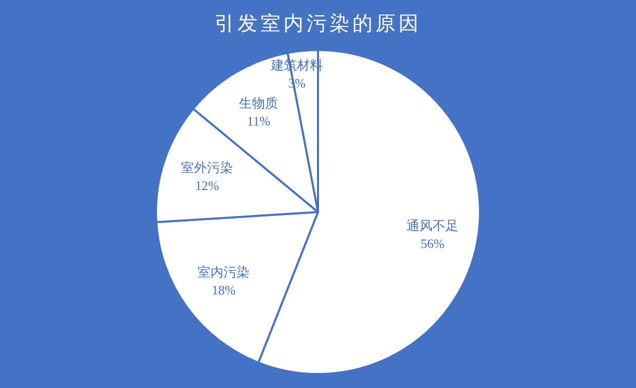 The width and height of the screenshot is (636, 388). What do you see at coordinates (224, 290) in the screenshot?
I see `data-label: 18%` at bounding box center [224, 290].